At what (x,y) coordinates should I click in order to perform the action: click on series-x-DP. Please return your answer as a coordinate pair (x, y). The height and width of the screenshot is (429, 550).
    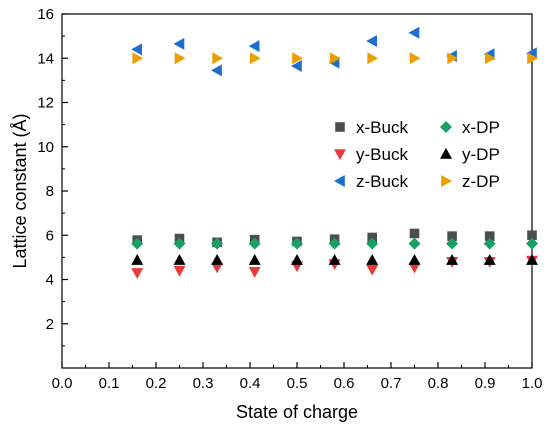
    Looking at the image, I should click on (334, 243).